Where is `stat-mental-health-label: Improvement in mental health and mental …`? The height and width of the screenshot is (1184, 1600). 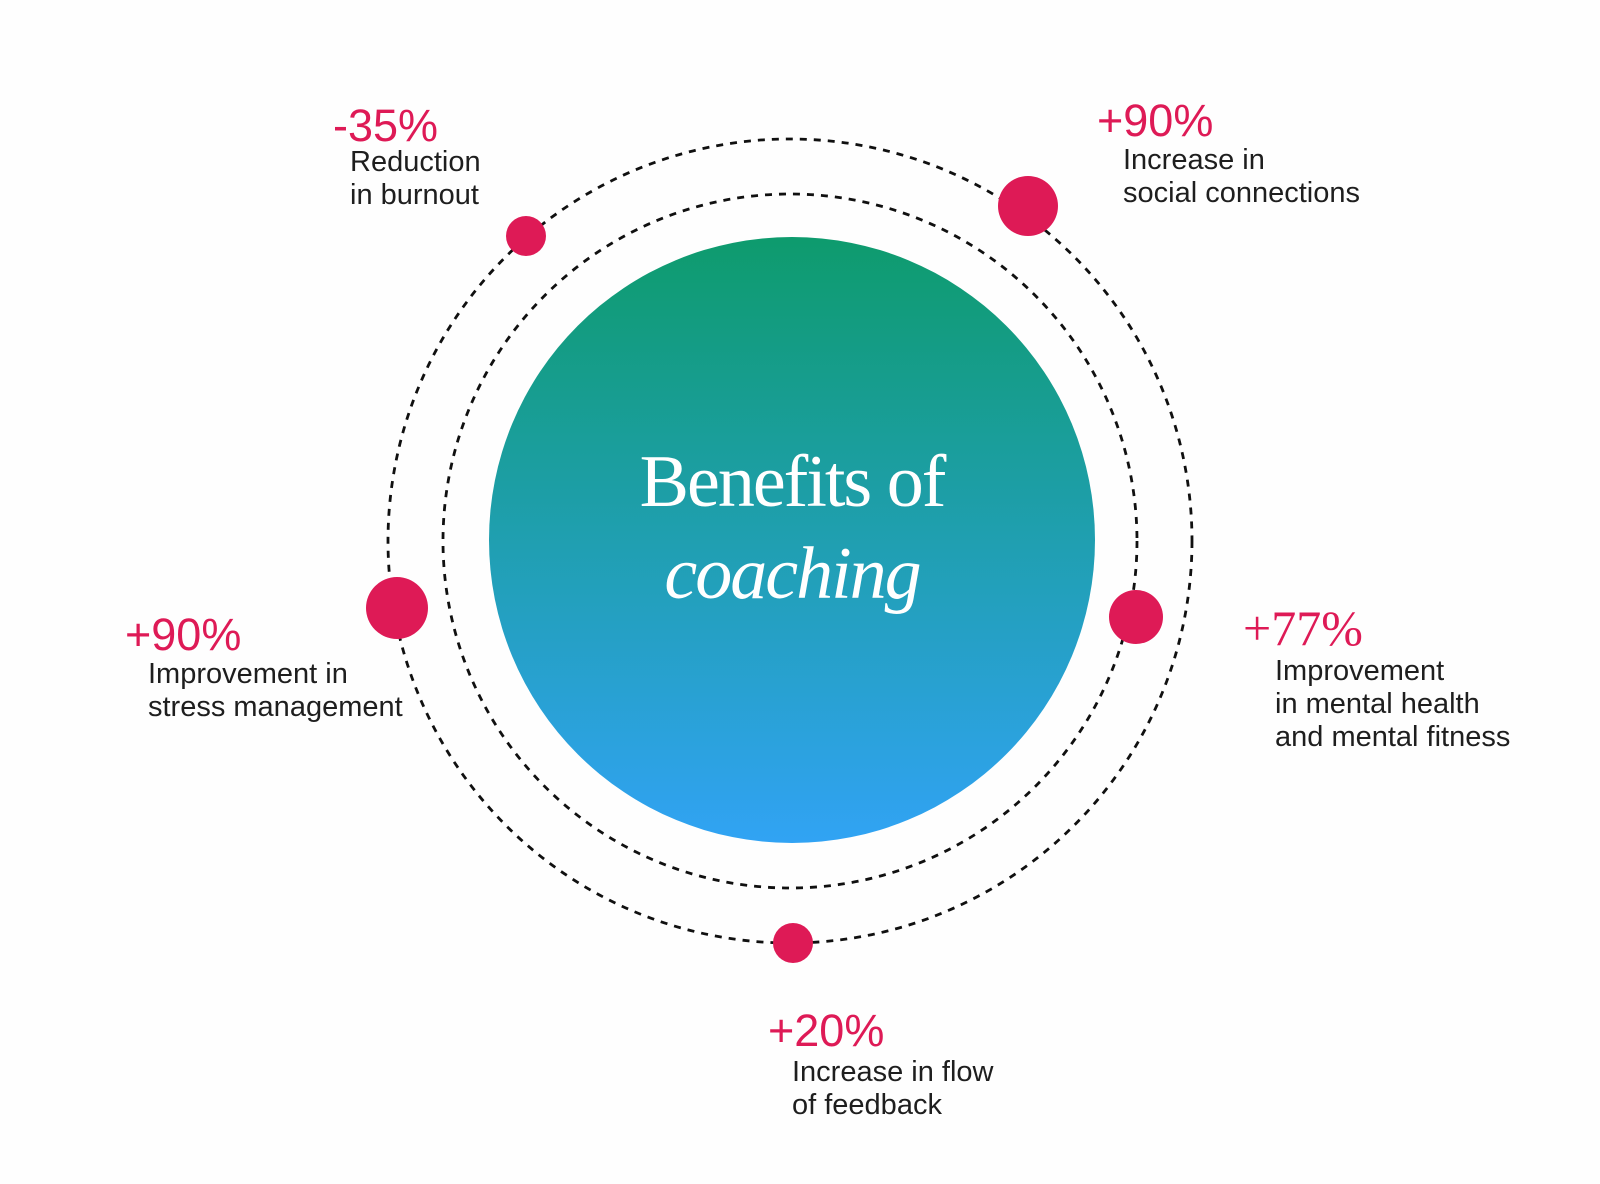 stat-mental-health-label: Improvement in mental health and mental … is located at coordinates (1392, 704).